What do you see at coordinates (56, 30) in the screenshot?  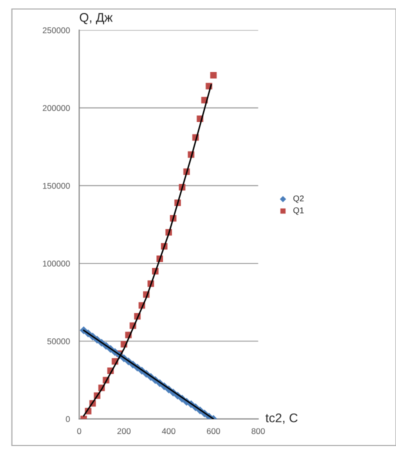 I see `y-tick-label: 250000` at bounding box center [56, 30].